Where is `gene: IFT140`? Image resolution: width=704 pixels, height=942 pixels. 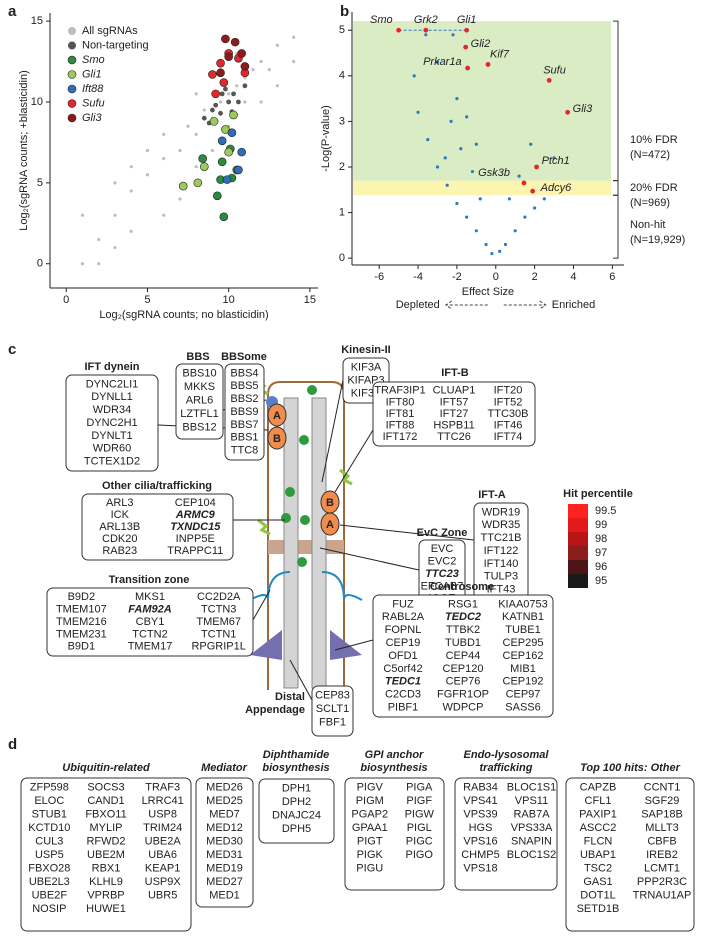
gene: IFT140 is located at coordinates (501, 564).